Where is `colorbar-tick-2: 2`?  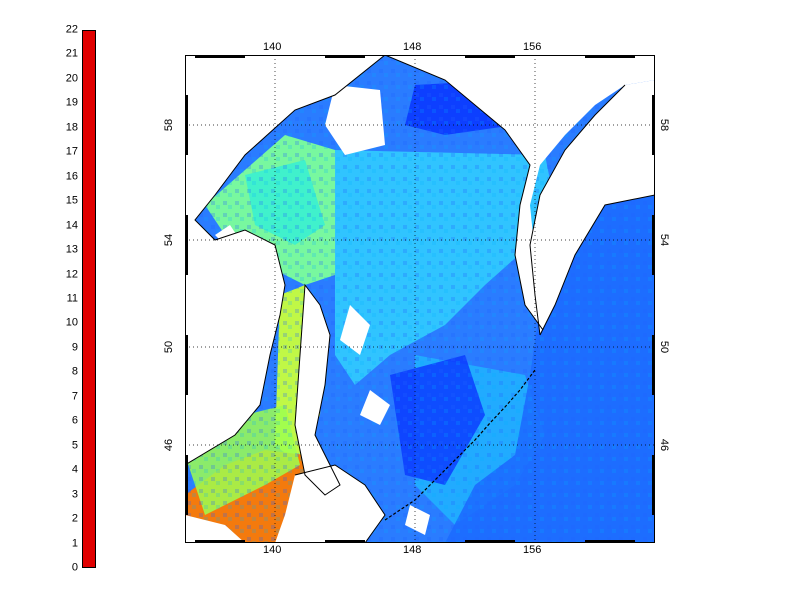 colorbar-tick-2: 2 is located at coordinates (74, 518).